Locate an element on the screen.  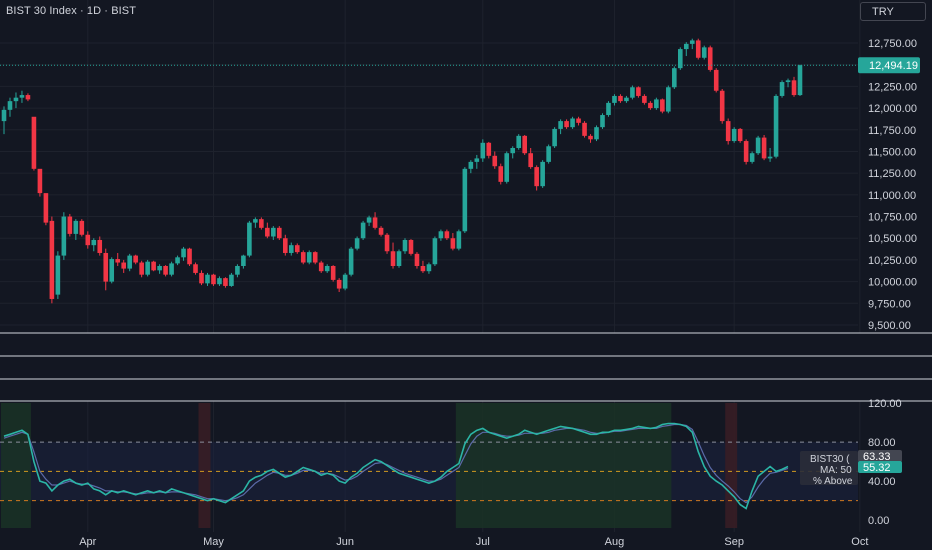
y-tick-label: 10,750.00 is located at coordinates (892, 218).